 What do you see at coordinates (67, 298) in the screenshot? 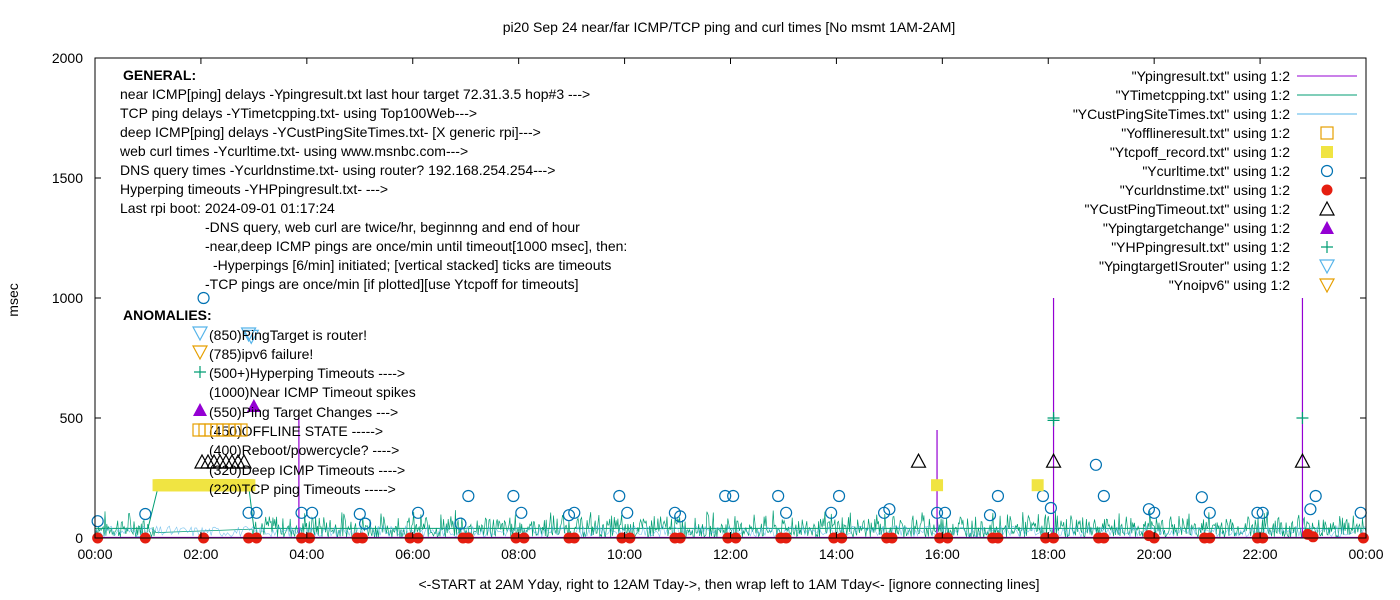
I see `y-tick-label: 1000` at bounding box center [67, 298].